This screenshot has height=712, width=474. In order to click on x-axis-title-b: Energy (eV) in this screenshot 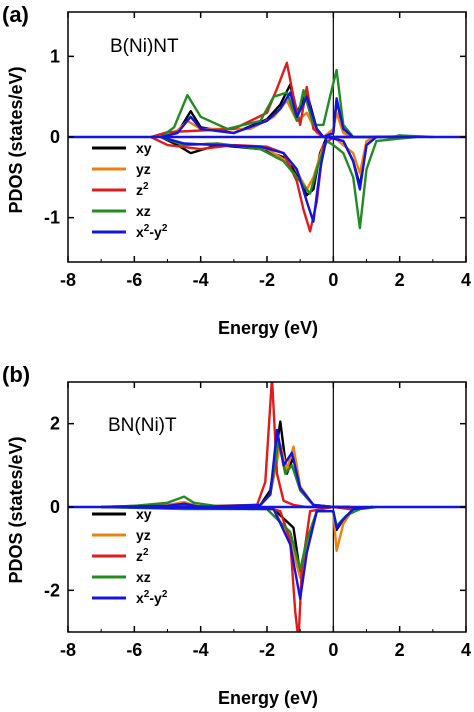, I will do `click(268, 698)`.